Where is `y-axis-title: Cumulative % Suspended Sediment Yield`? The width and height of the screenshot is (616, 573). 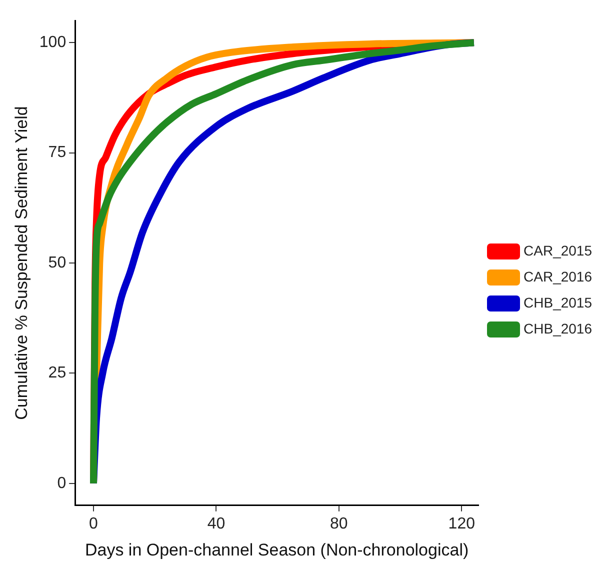
y-axis-title: Cumulative % Suspended Sediment Yield is located at coordinates (21, 263).